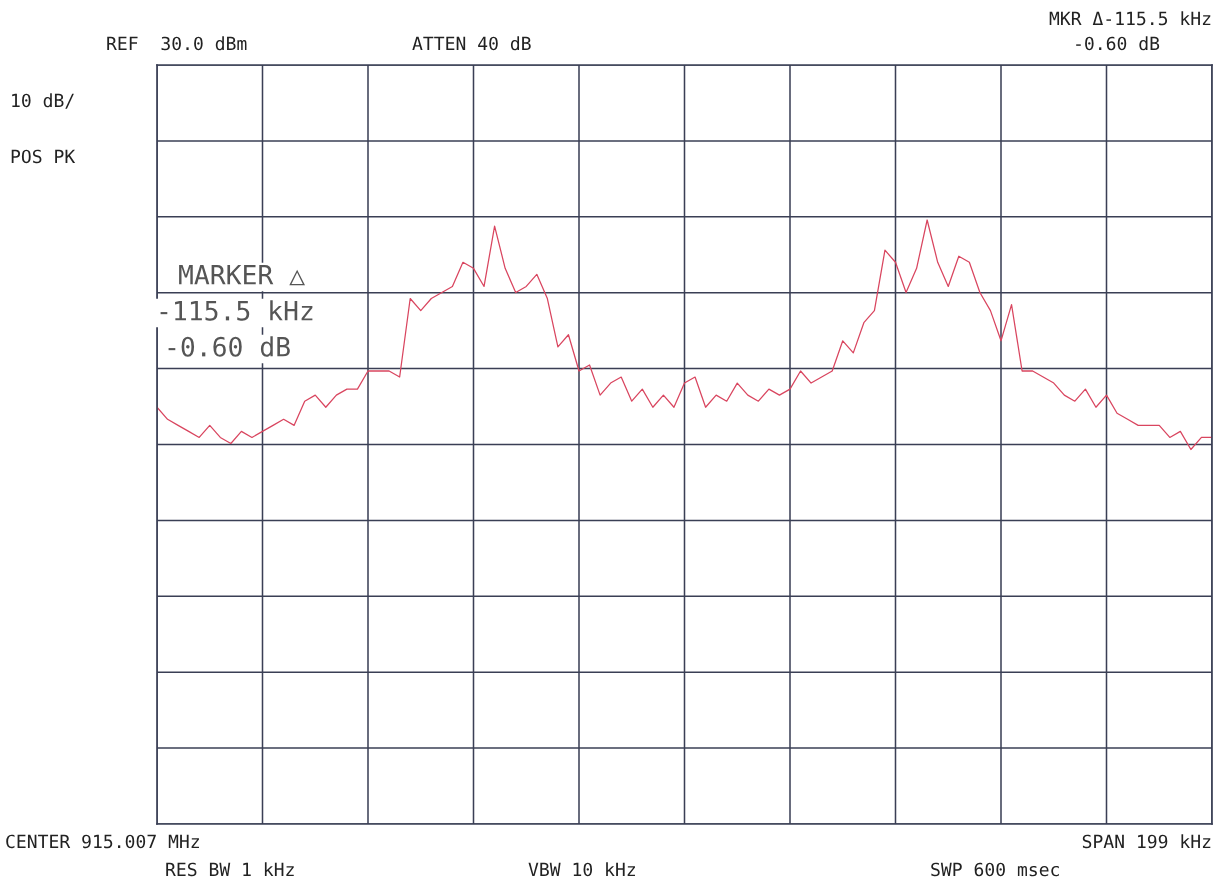 The image size is (1225, 886). What do you see at coordinates (581, 869) in the screenshot?
I see `text: VBW 10 kHz` at bounding box center [581, 869].